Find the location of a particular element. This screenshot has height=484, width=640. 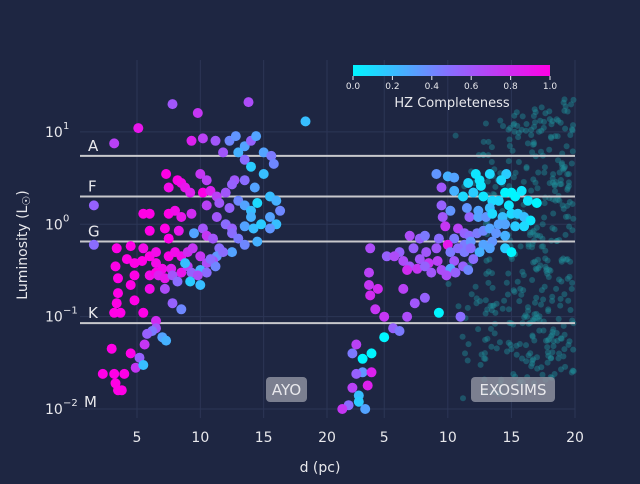

colorbar-gradient is located at coordinates (451, 70).